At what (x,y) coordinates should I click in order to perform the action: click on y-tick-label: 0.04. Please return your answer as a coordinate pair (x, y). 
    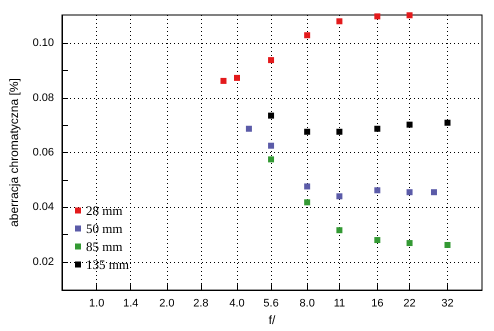
    Looking at the image, I should click on (43, 207).